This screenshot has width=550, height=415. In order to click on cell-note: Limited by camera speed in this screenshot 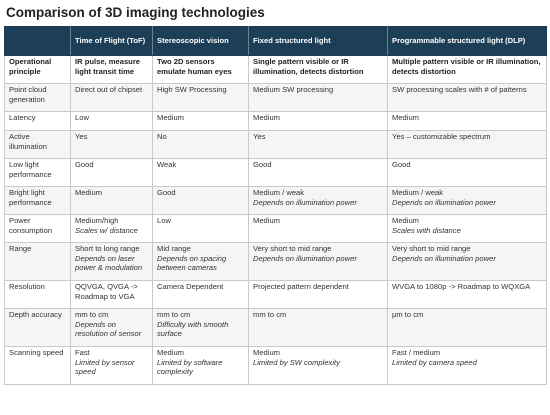, I will do `click(434, 362)`.